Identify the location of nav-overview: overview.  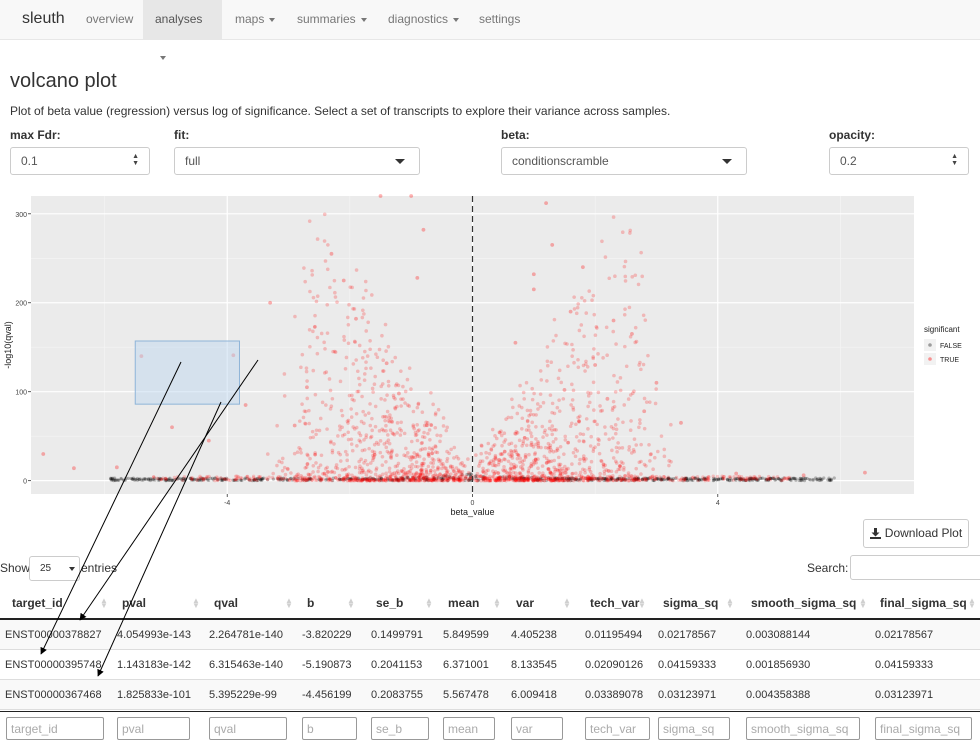
(109, 19).